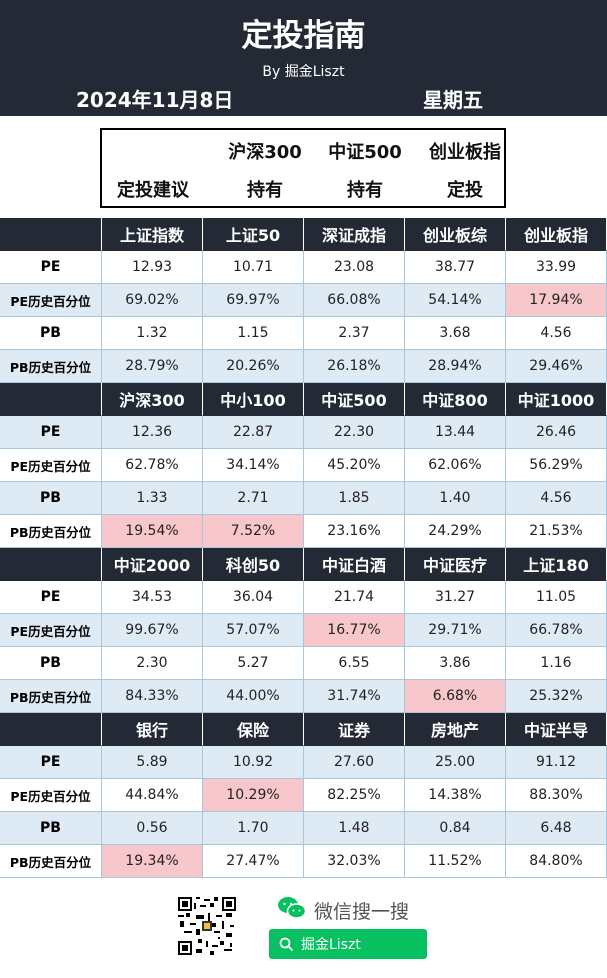  Describe the element at coordinates (253, 234) in the screenshot. I see `index-name-header: 上证50` at that location.